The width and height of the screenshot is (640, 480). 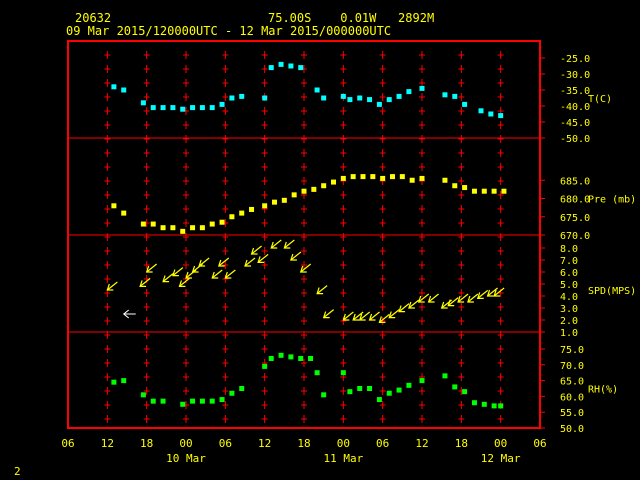 What do you see at coordinates (612, 291) in the screenshot?
I see `panel-label-spd: SPD(MPS)` at bounding box center [612, 291].